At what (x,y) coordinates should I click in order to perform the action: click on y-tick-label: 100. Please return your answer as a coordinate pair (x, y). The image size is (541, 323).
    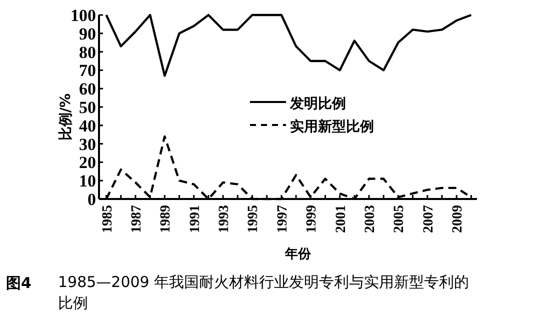
    Looking at the image, I should click on (83, 15).